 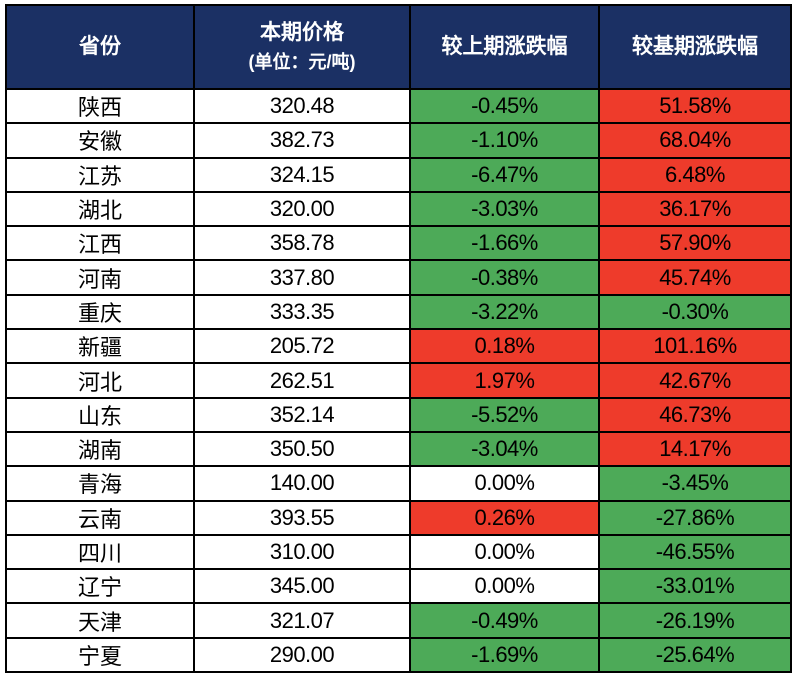 I want to click on chg-prev-cell: -1.10%, so click(x=504, y=140).